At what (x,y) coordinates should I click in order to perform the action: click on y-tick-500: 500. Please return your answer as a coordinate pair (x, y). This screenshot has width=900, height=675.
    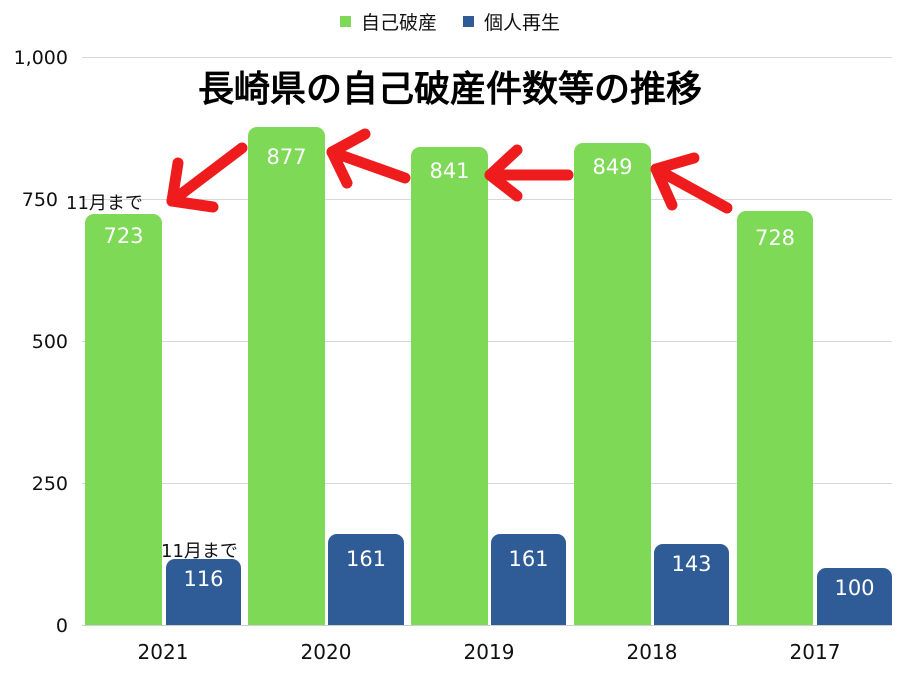
    Looking at the image, I should click on (49, 342).